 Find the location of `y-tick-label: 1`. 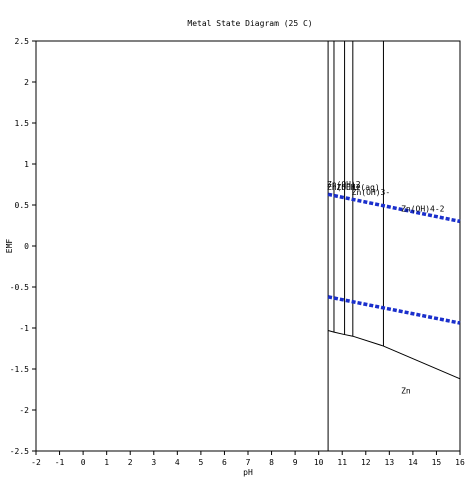

y-tick-label: 1 is located at coordinates (26, 164).